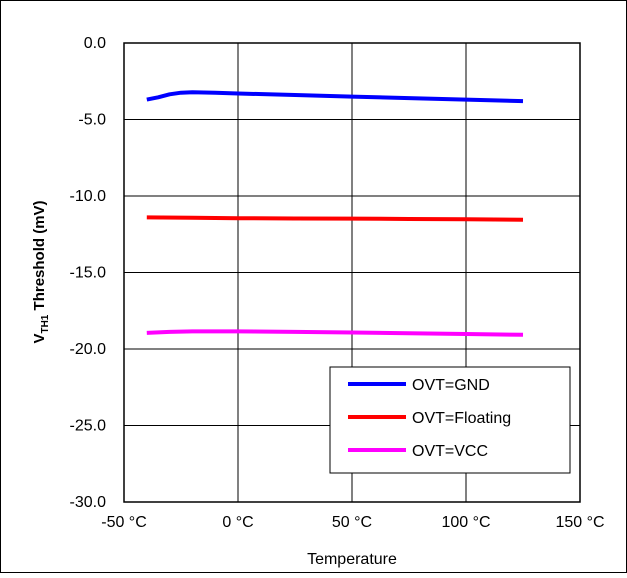  Describe the element at coordinates (92, 120) in the screenshot. I see `y-tick-label: -5.0` at that location.